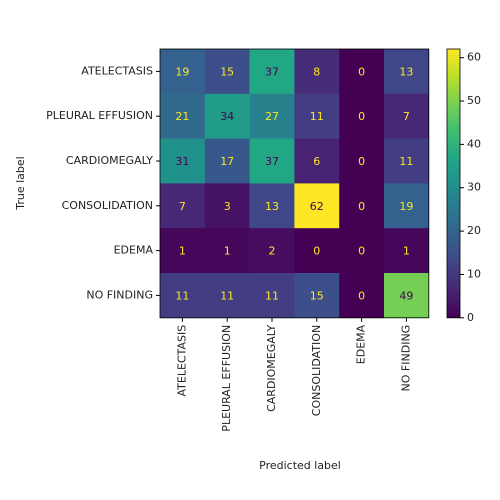 This screenshot has width=500, height=500. I want to click on x-tick-label: ATELECTASIS, so click(181, 361).